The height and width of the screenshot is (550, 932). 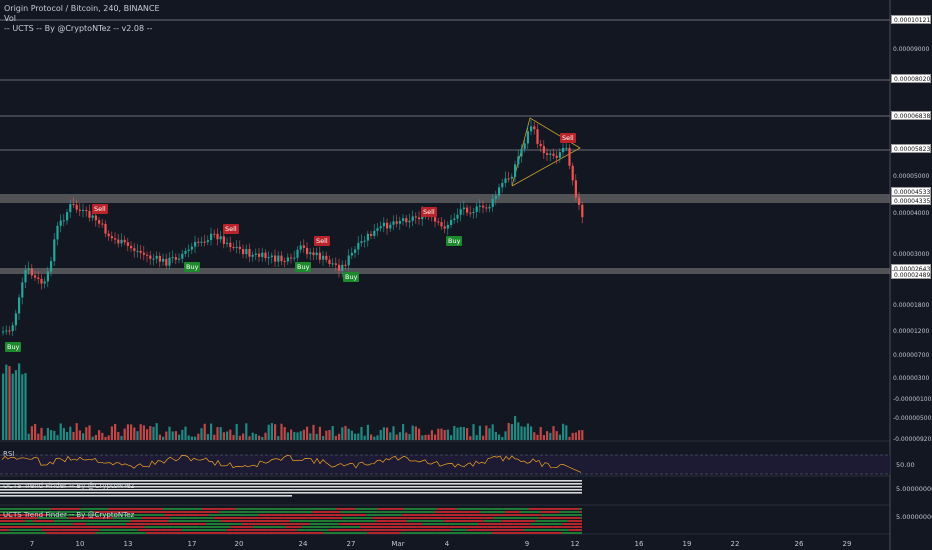 I want to click on volume-legend: Vol, so click(x=10, y=18).